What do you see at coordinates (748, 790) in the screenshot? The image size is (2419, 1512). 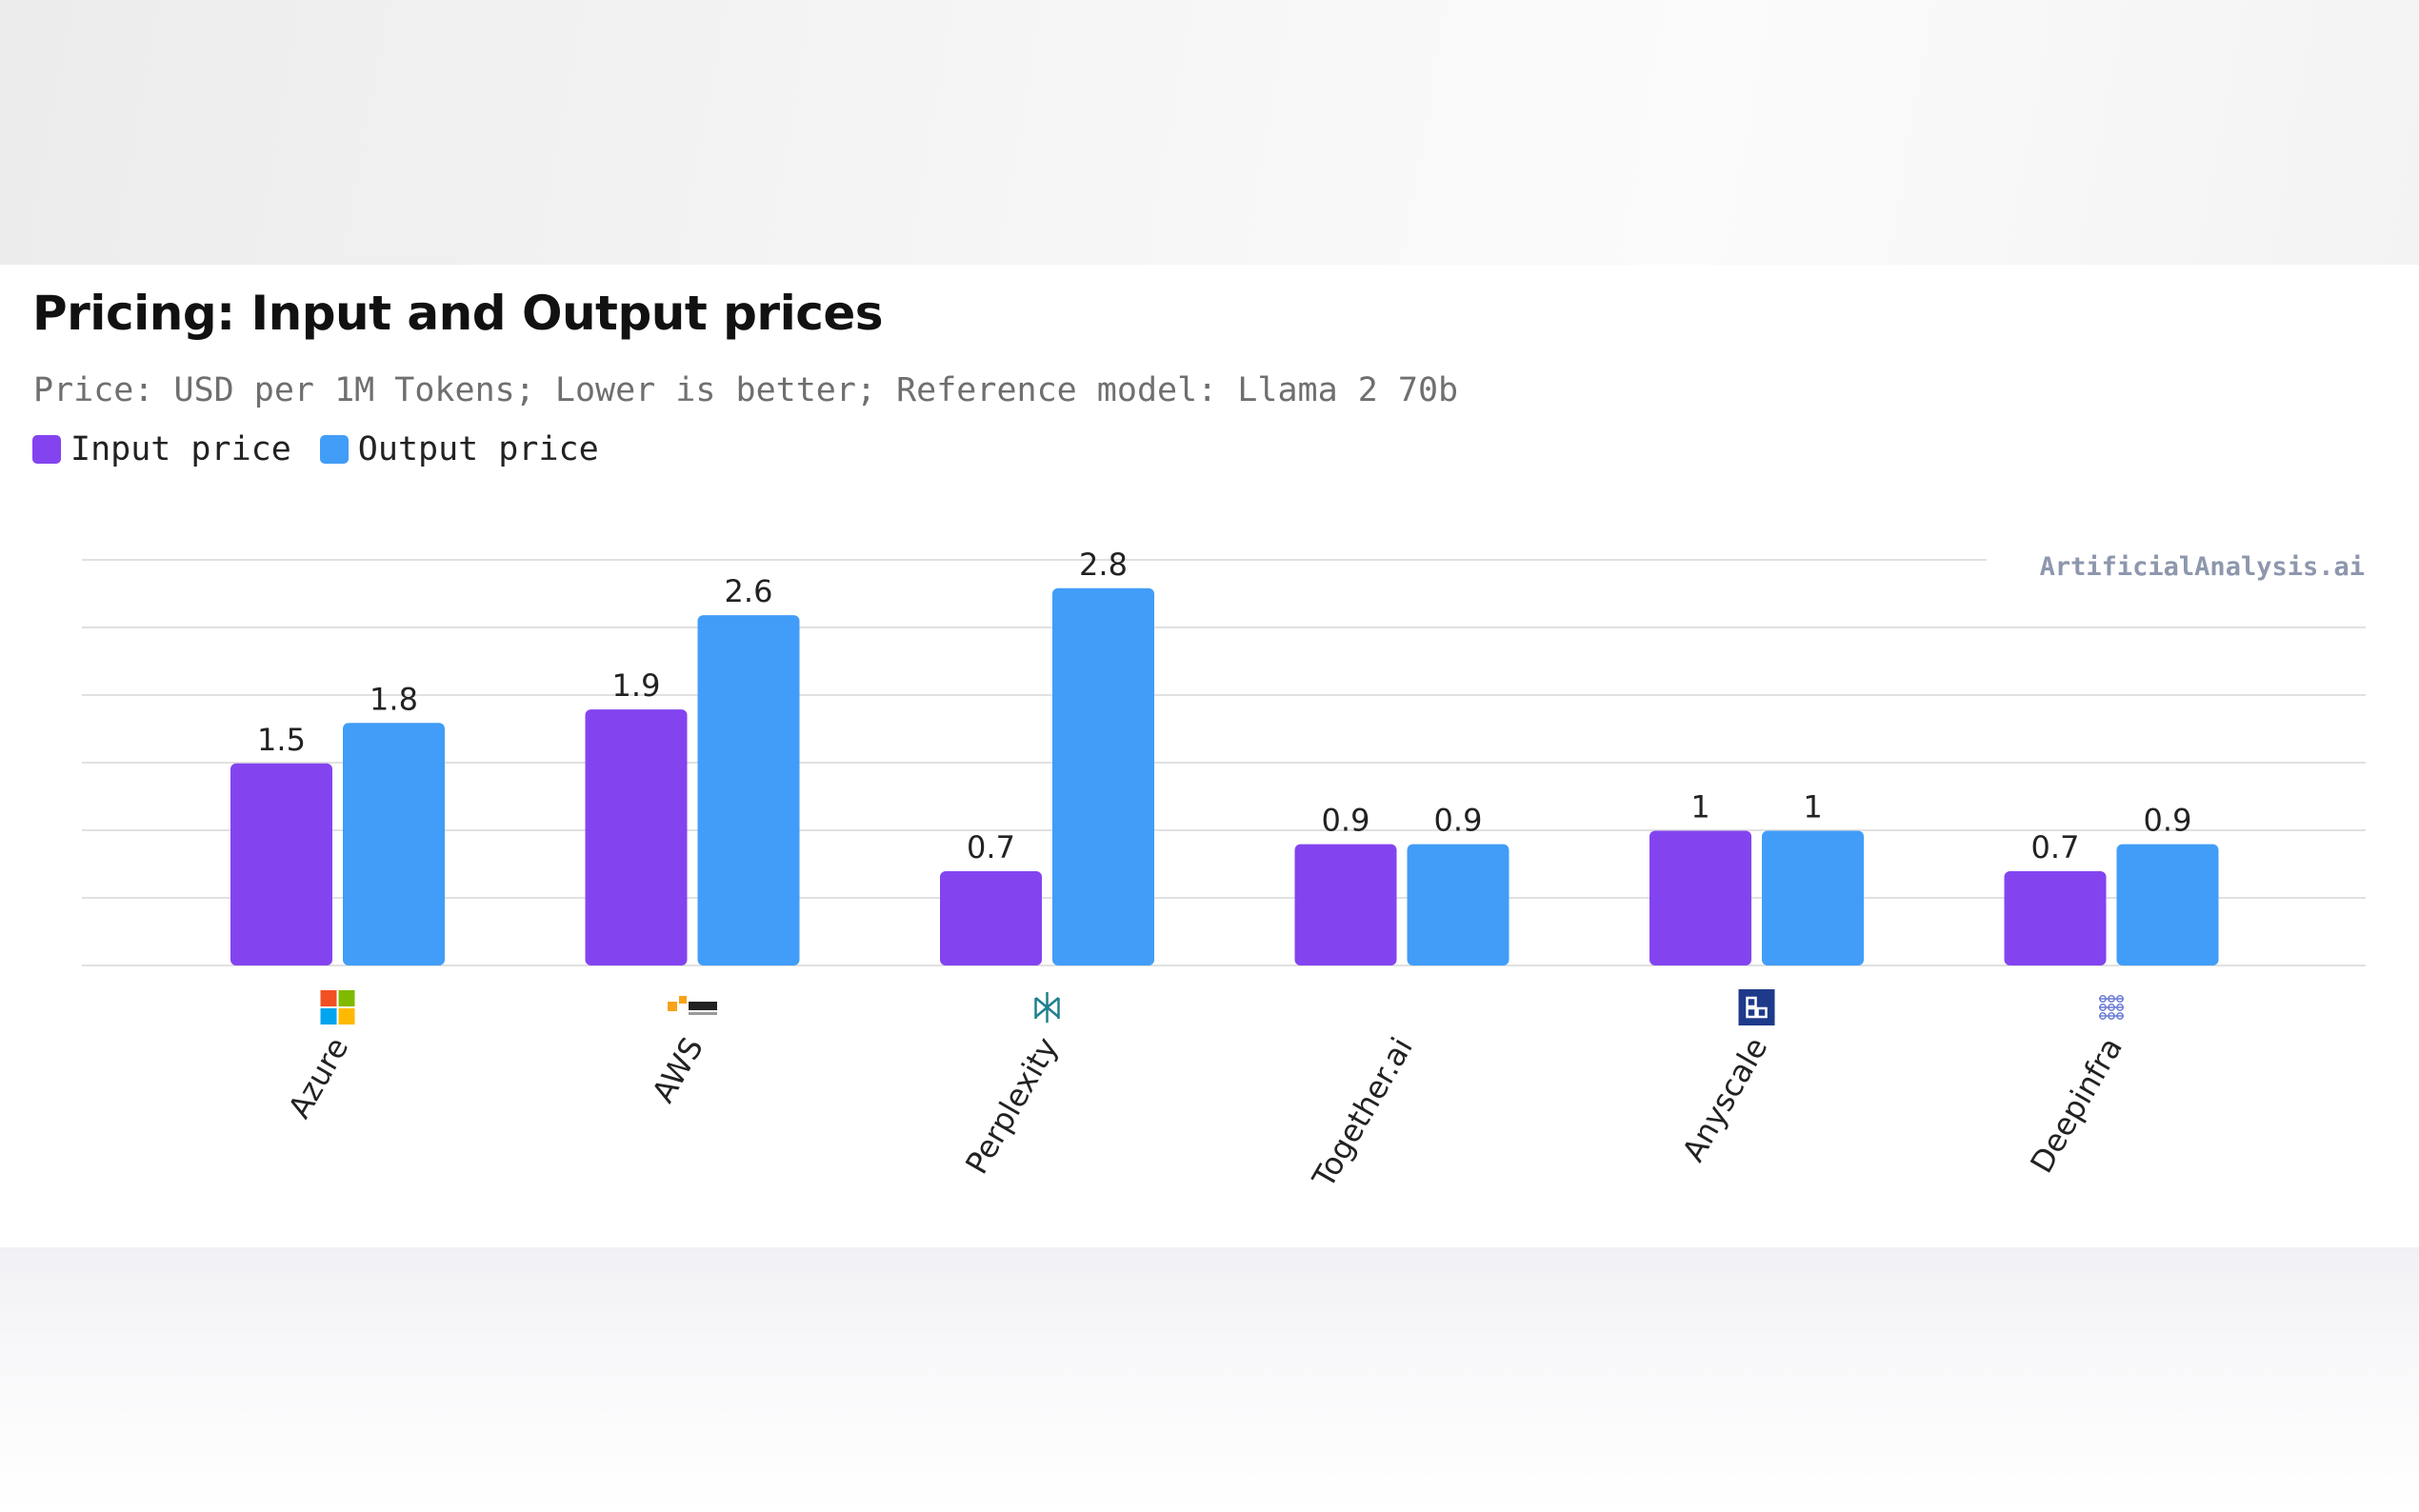 I see `bar-output-price-aws` at bounding box center [748, 790].